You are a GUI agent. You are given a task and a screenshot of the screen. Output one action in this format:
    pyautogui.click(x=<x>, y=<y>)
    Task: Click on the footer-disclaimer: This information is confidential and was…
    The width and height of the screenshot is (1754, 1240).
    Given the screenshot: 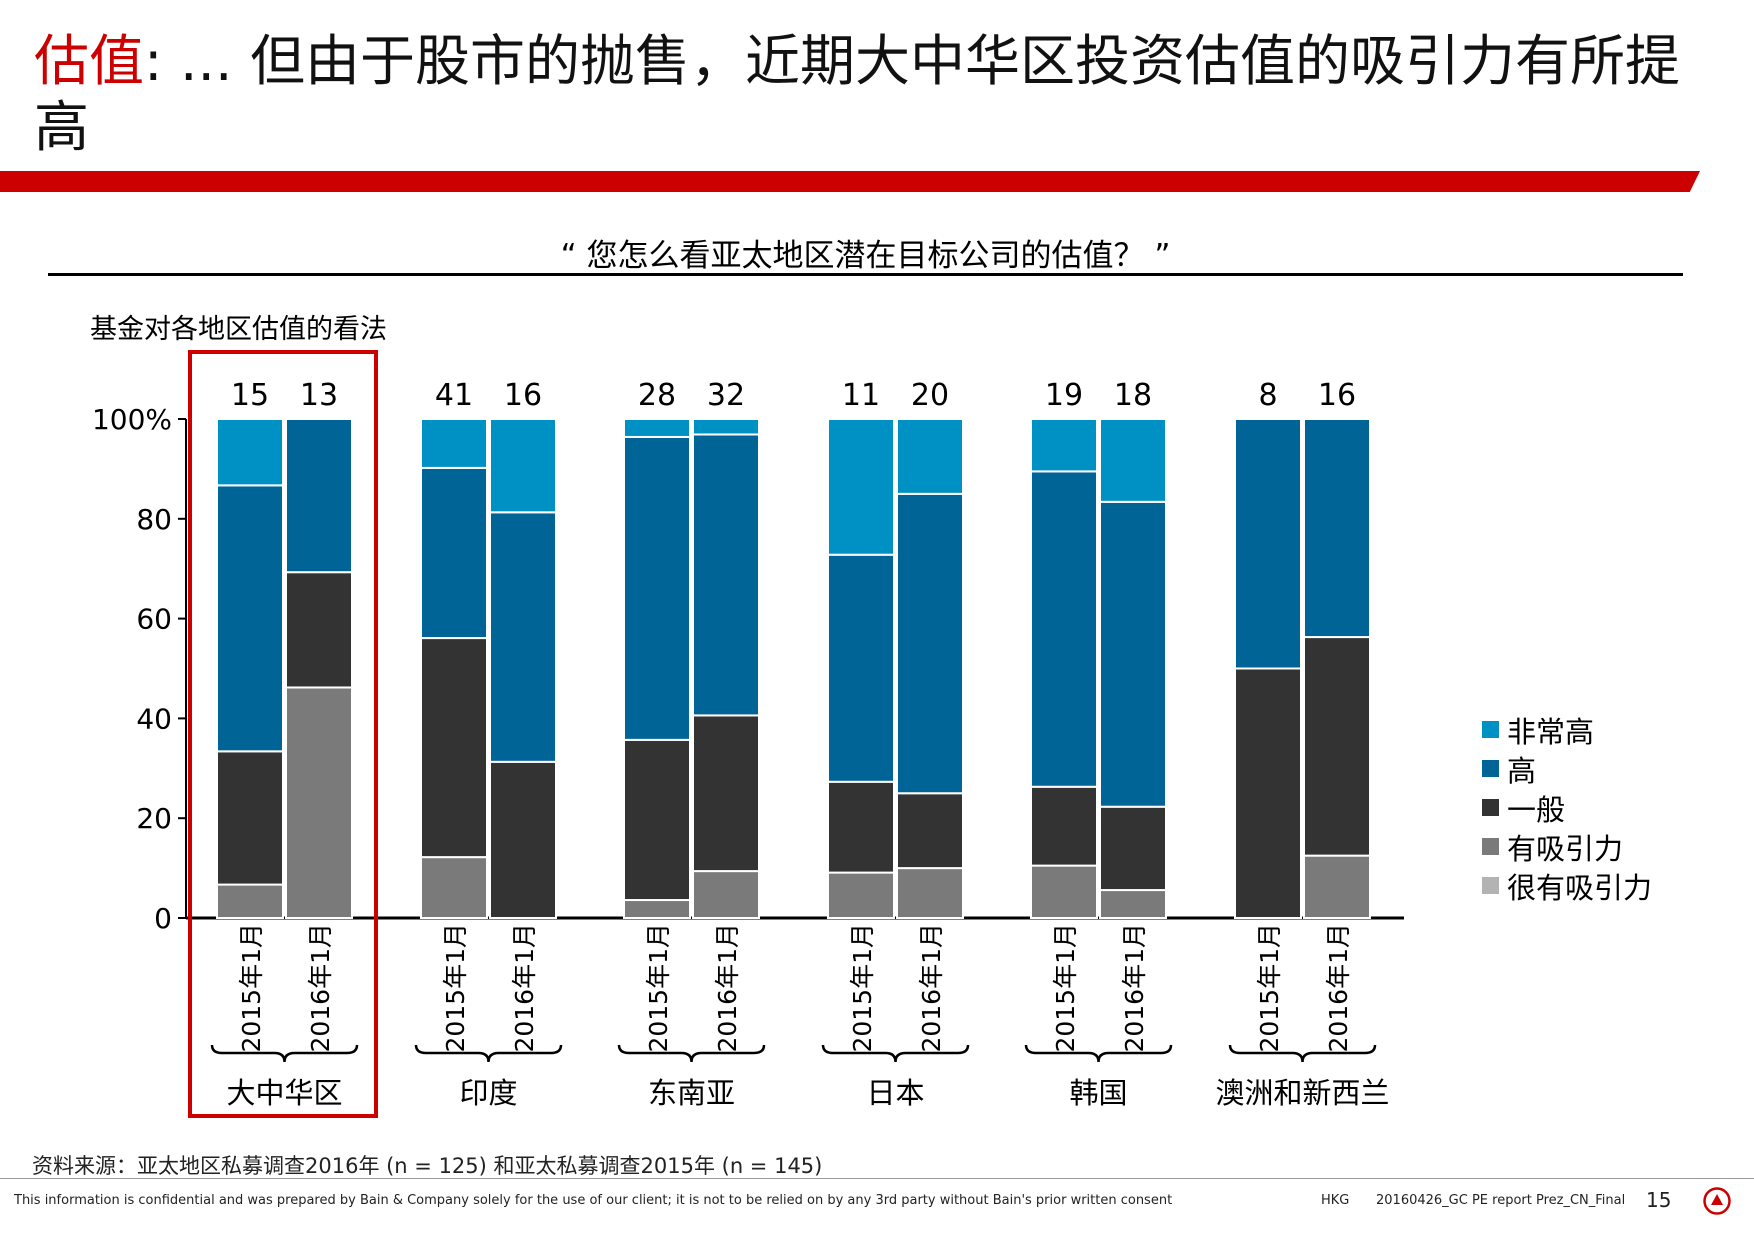 What is the action you would take?
    pyautogui.click(x=593, y=1200)
    